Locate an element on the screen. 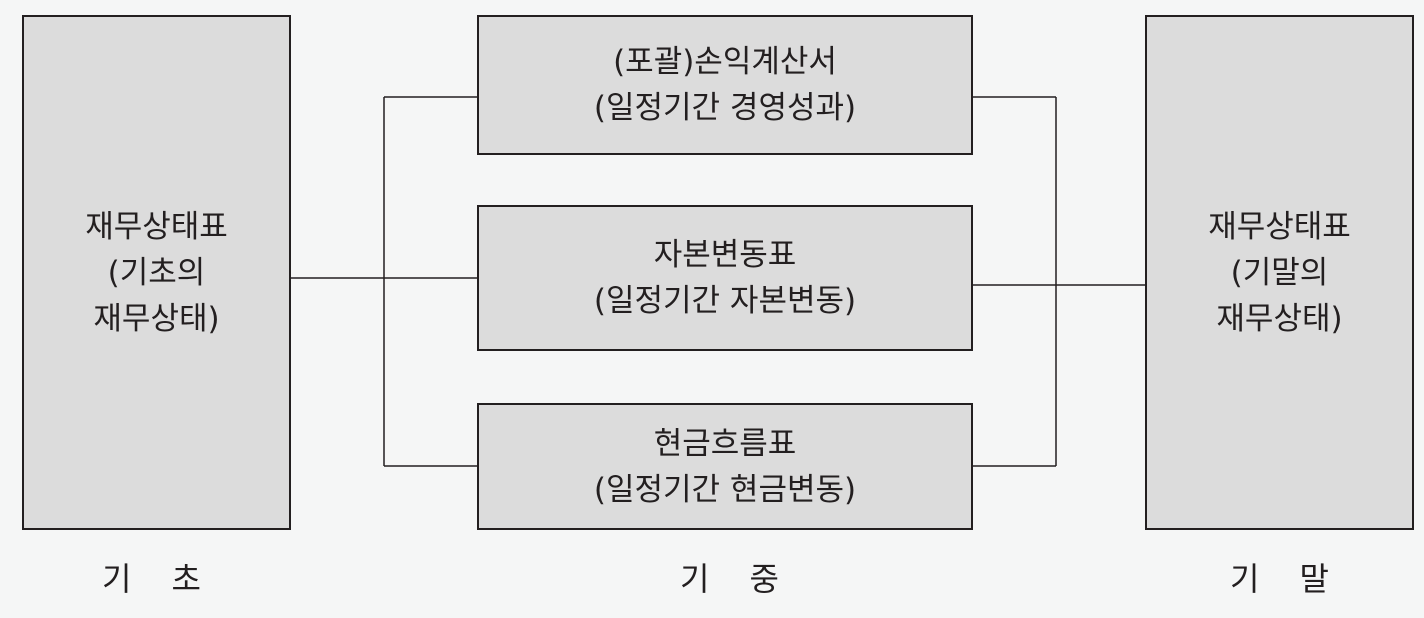 Image resolution: width=1424 pixels, height=618 pixels. beginning-box-line-2: (기초의 is located at coordinates (156, 272).